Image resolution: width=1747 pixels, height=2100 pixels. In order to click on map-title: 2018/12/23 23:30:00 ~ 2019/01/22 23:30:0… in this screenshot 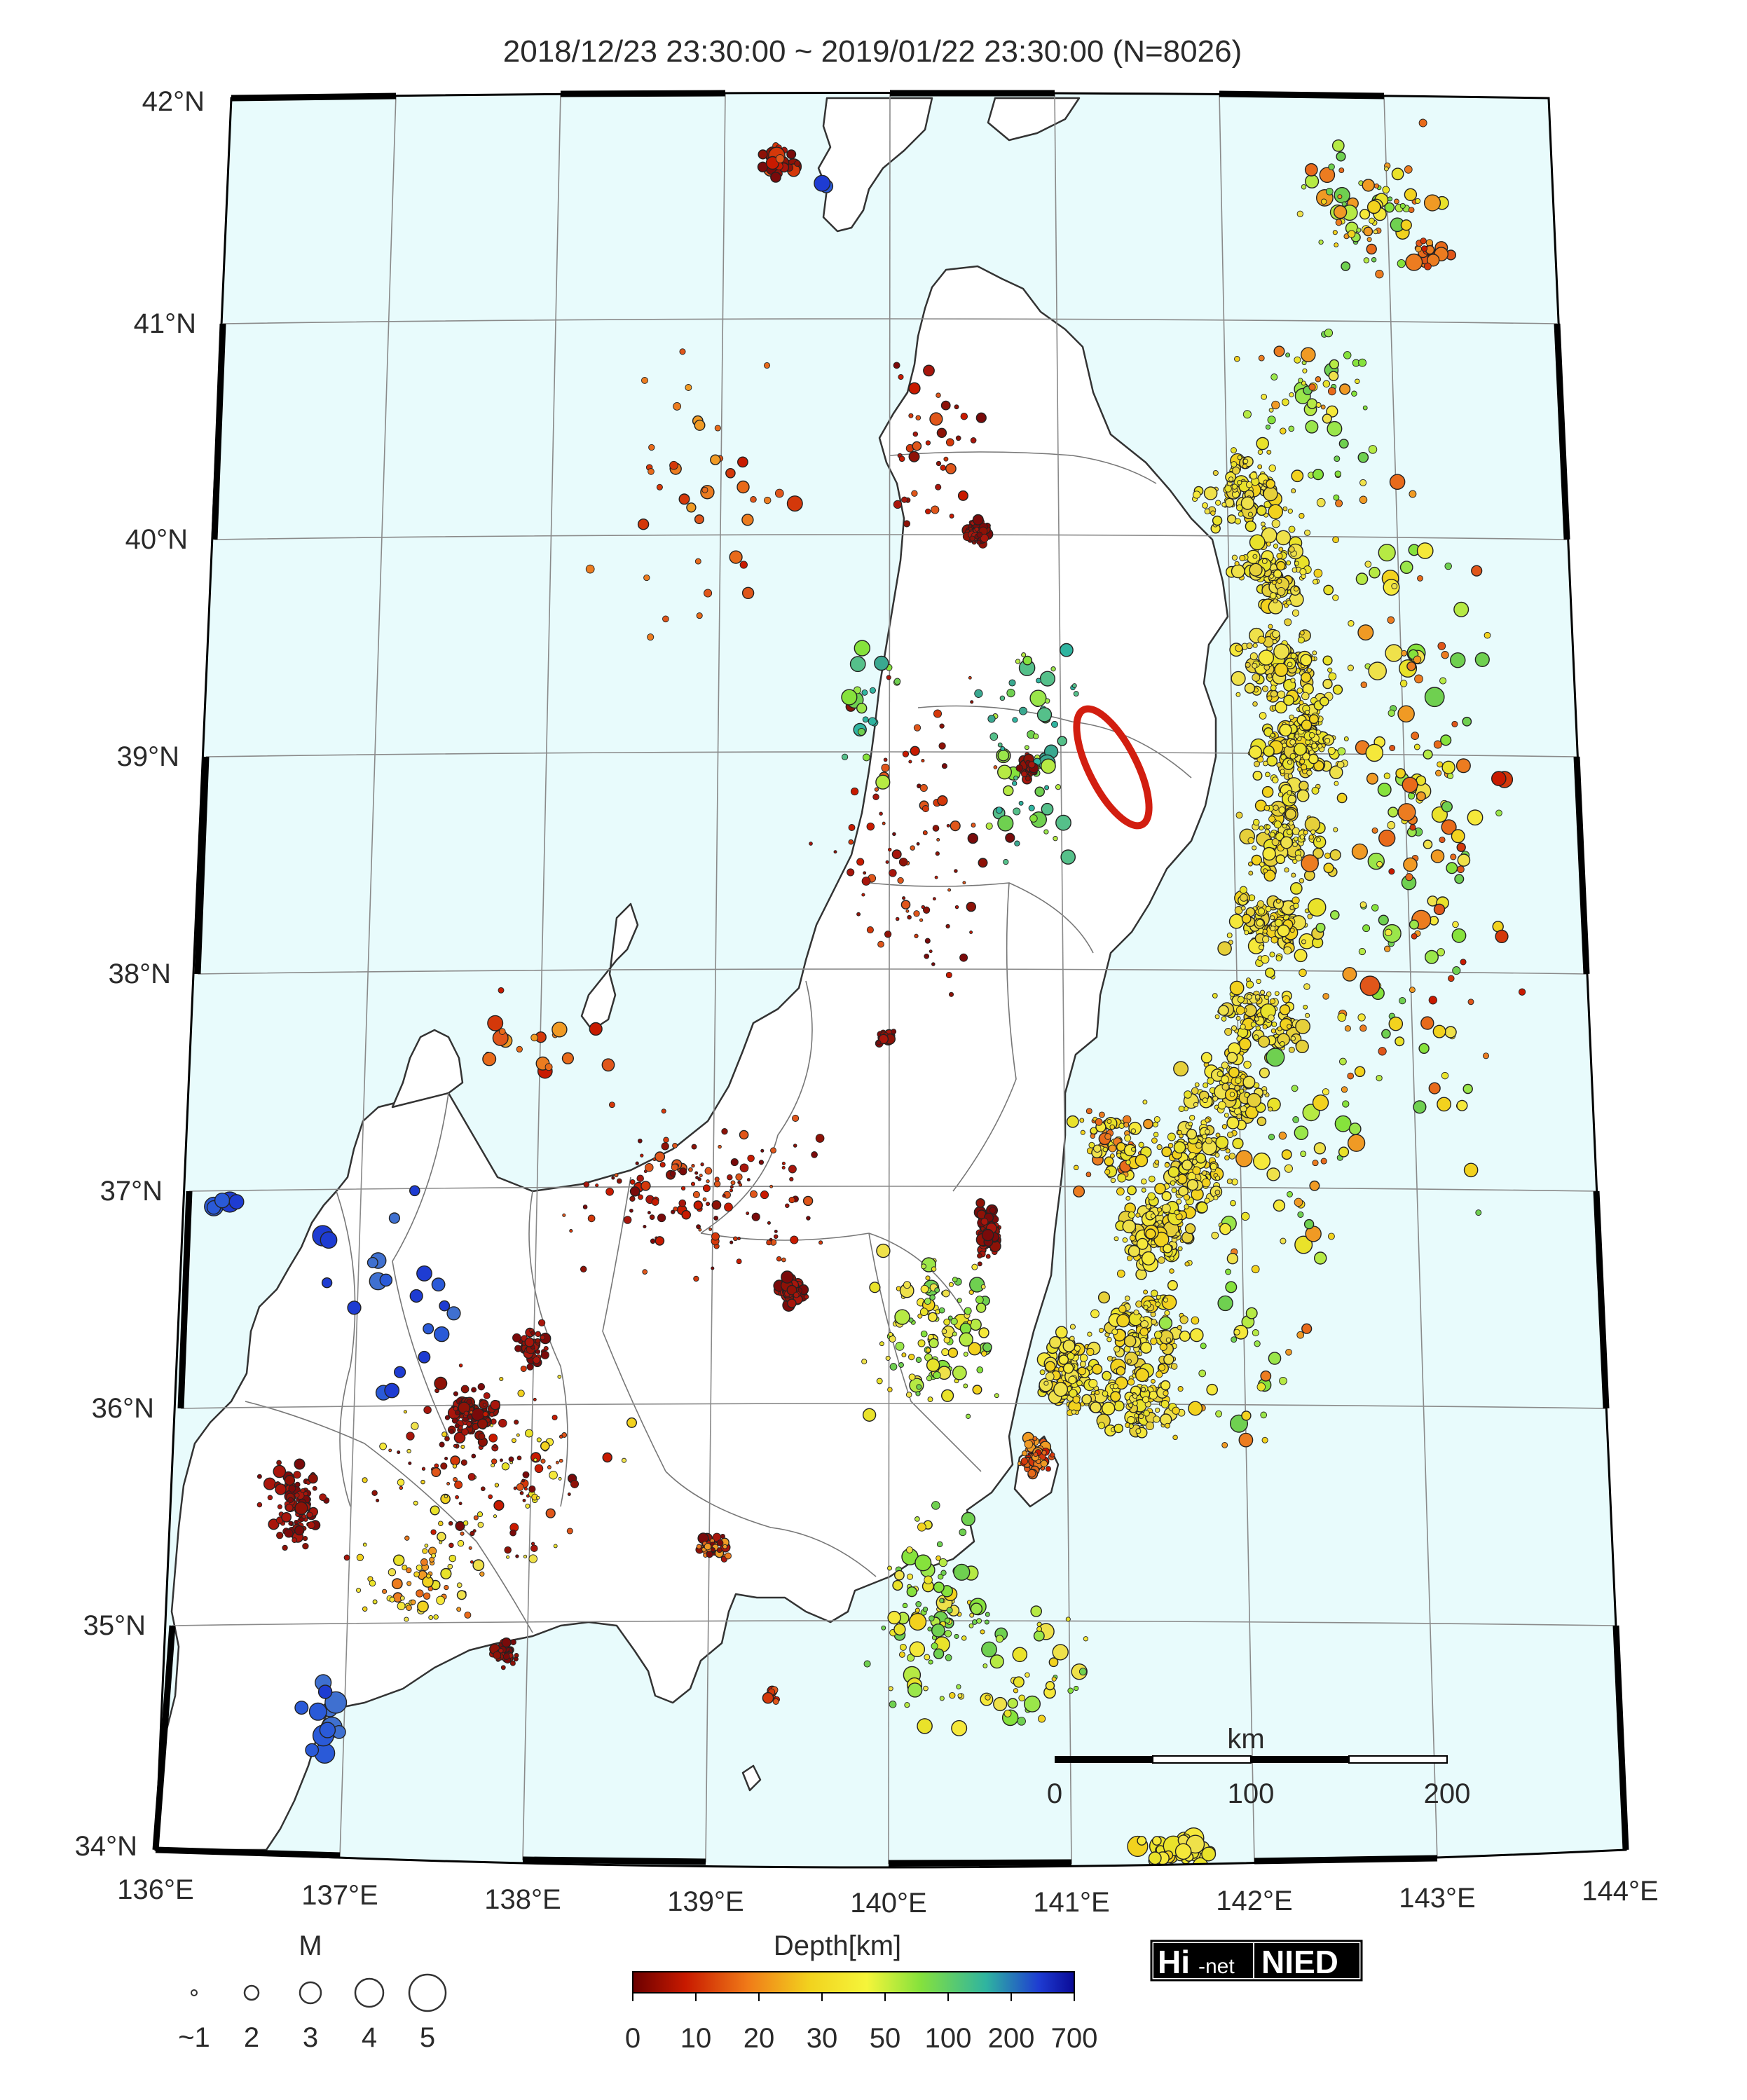, I will do `click(872, 51)`.